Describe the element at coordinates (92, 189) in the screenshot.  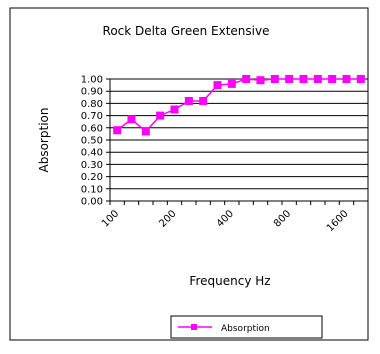
I see `y-tick-label: 0.10` at that location.